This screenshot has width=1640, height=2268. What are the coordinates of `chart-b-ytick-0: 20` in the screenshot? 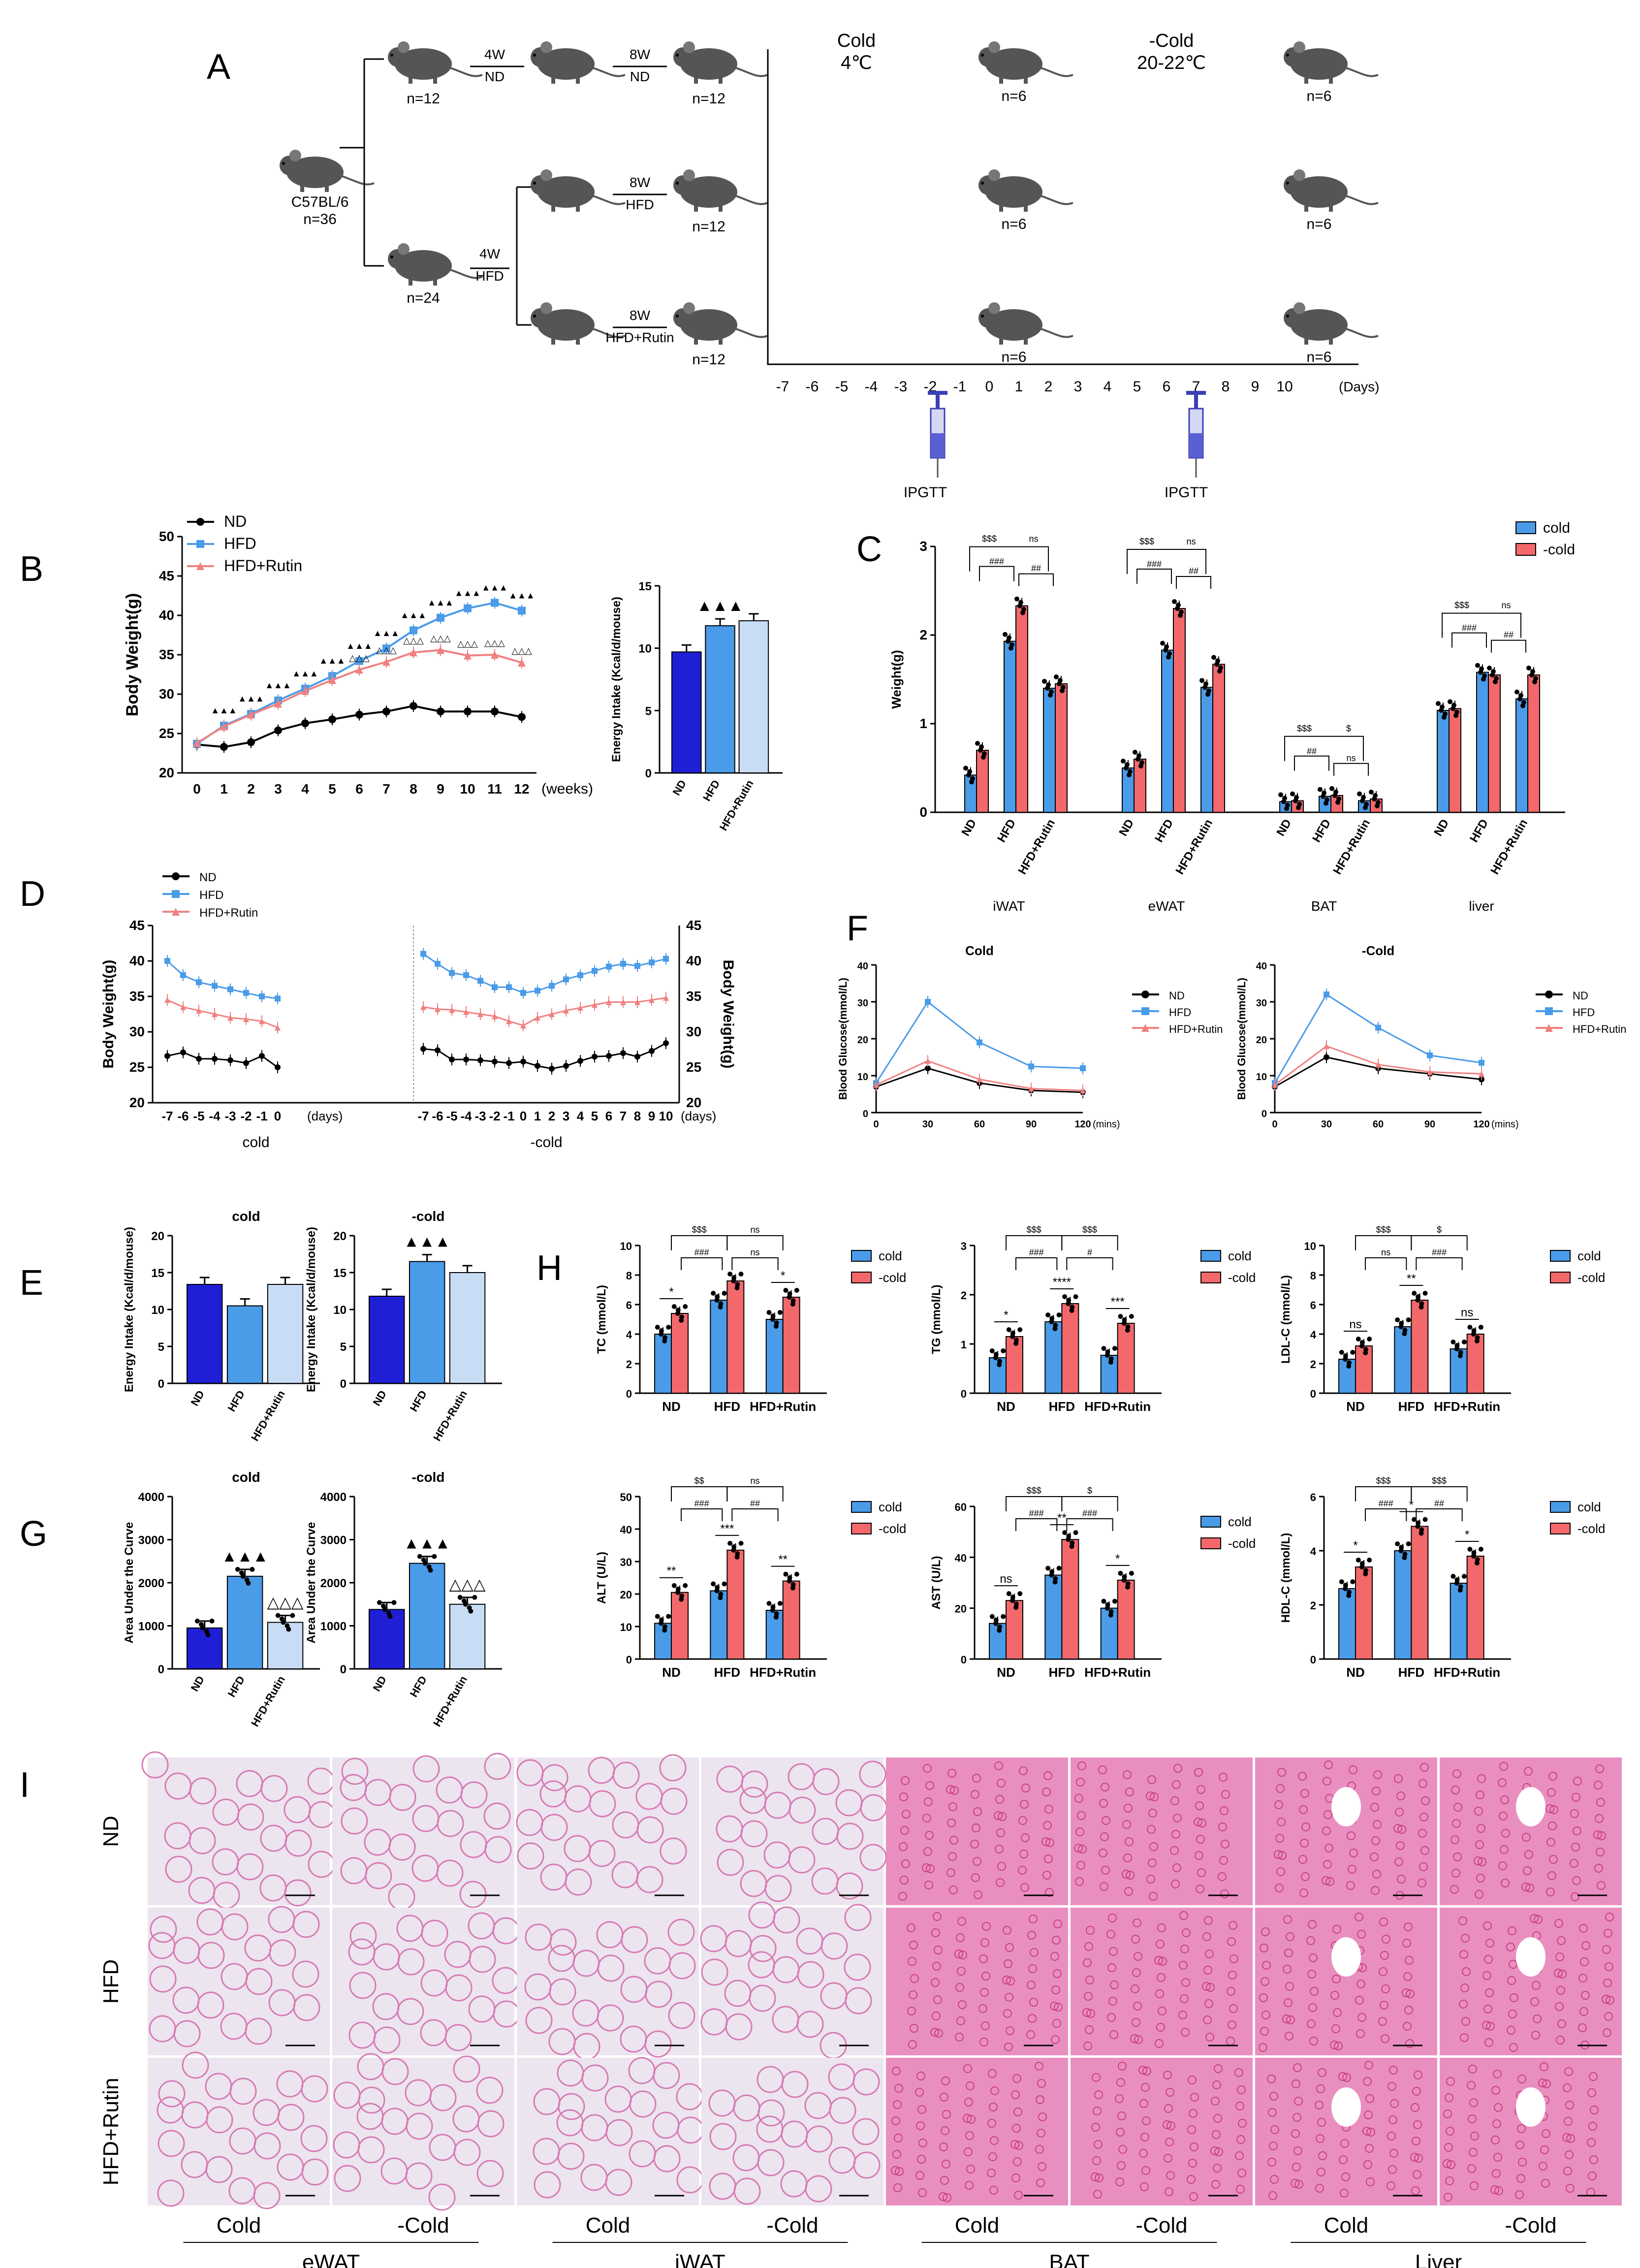 It's located at (166, 772).